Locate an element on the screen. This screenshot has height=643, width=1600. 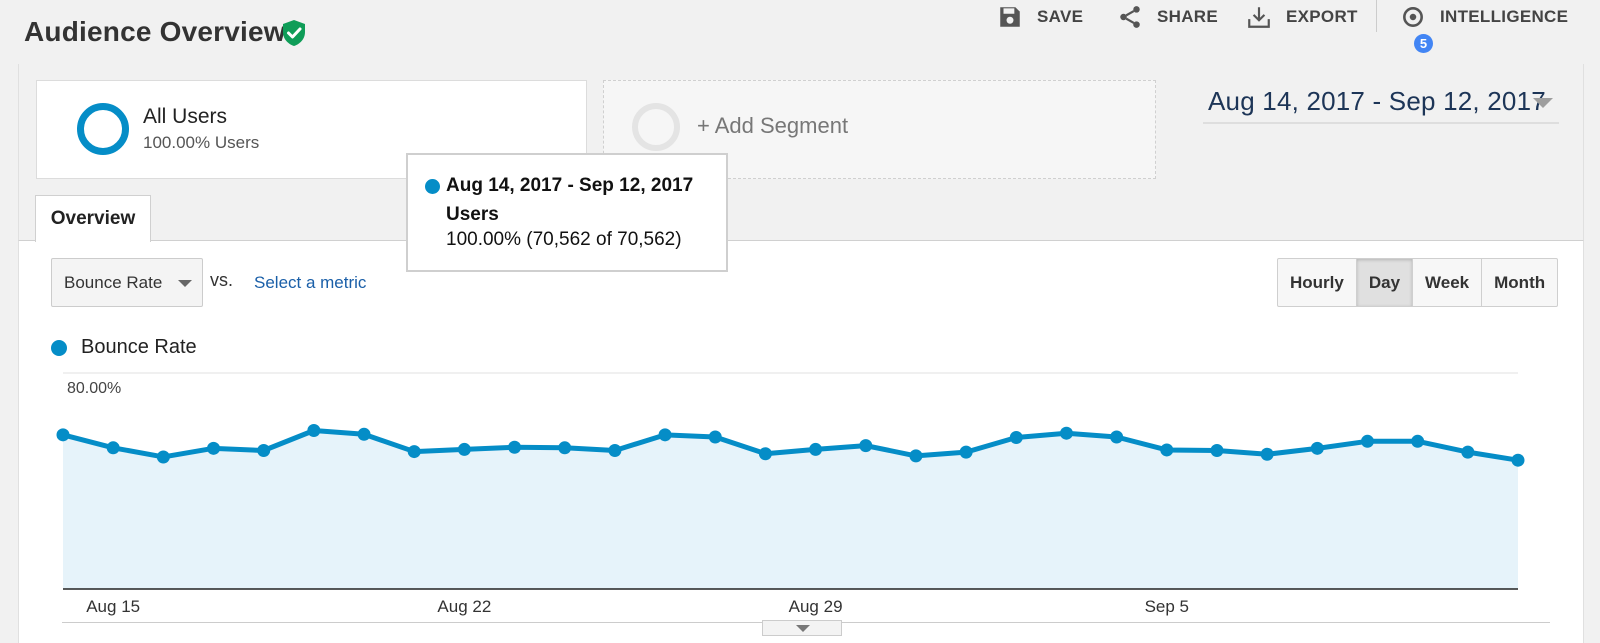
empty-segment-icon is located at coordinates (656, 127).